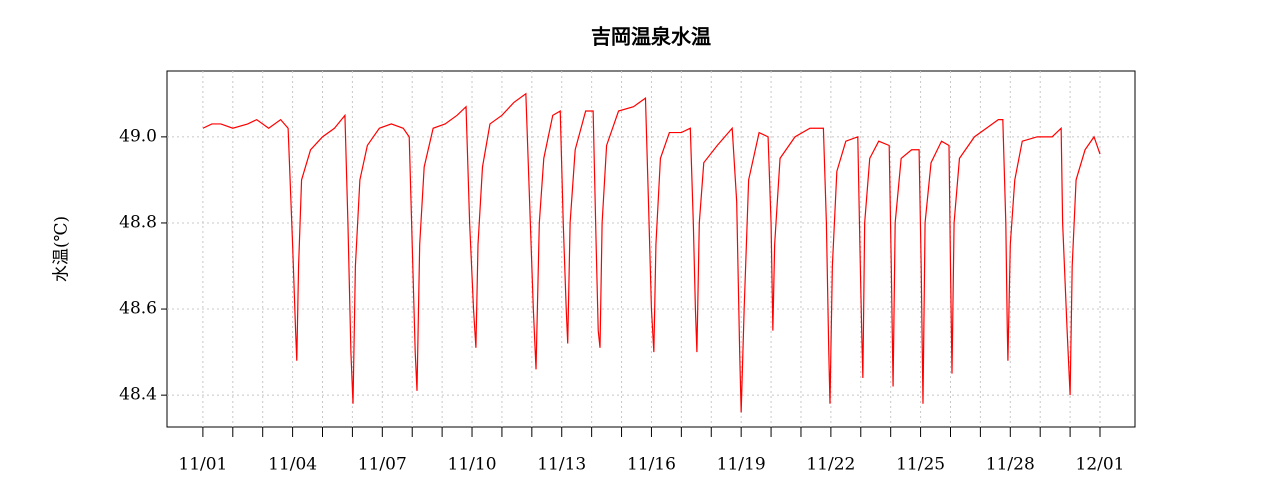 The width and height of the screenshot is (1280, 500). What do you see at coordinates (382, 465) in the screenshot?
I see `x-tick-label: 11/07` at bounding box center [382, 465].